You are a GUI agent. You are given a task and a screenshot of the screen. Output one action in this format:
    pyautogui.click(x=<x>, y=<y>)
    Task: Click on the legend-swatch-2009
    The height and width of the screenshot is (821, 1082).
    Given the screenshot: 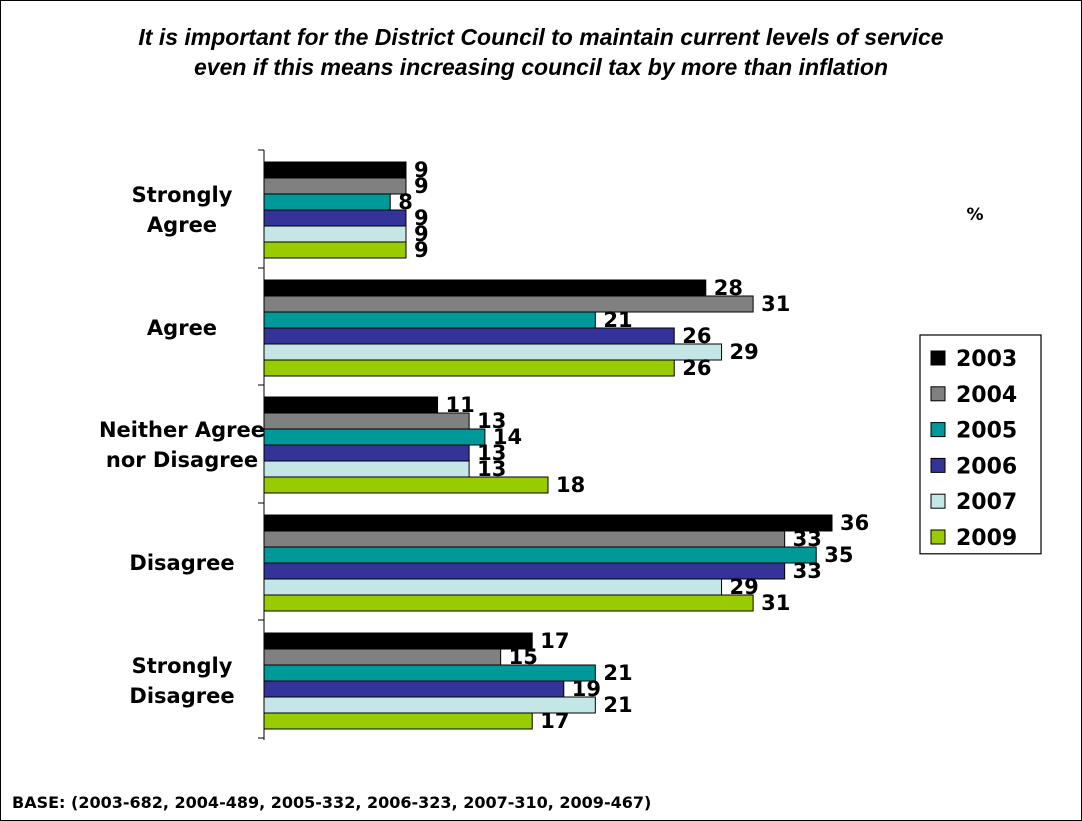 What is the action you would take?
    pyautogui.click(x=938, y=537)
    